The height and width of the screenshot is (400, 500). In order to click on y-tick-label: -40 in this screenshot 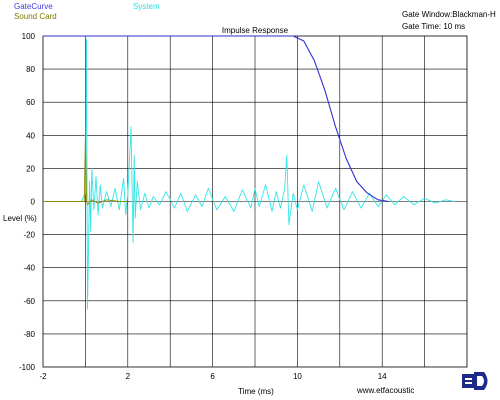, I will do `click(29, 268)`.